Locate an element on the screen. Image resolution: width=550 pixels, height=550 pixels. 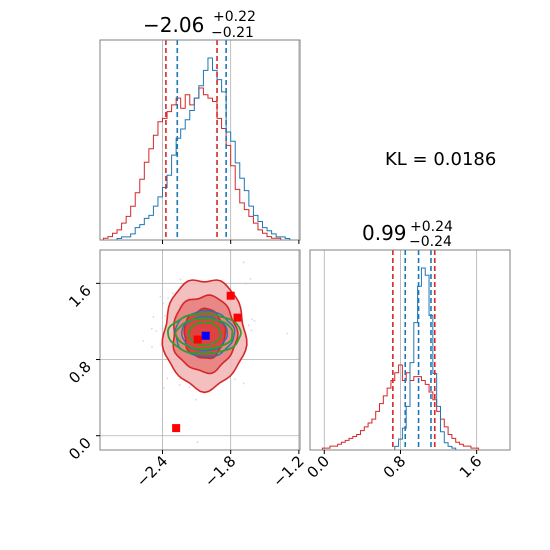
right-tick-label-0: 0.0 is located at coordinates (319, 467).